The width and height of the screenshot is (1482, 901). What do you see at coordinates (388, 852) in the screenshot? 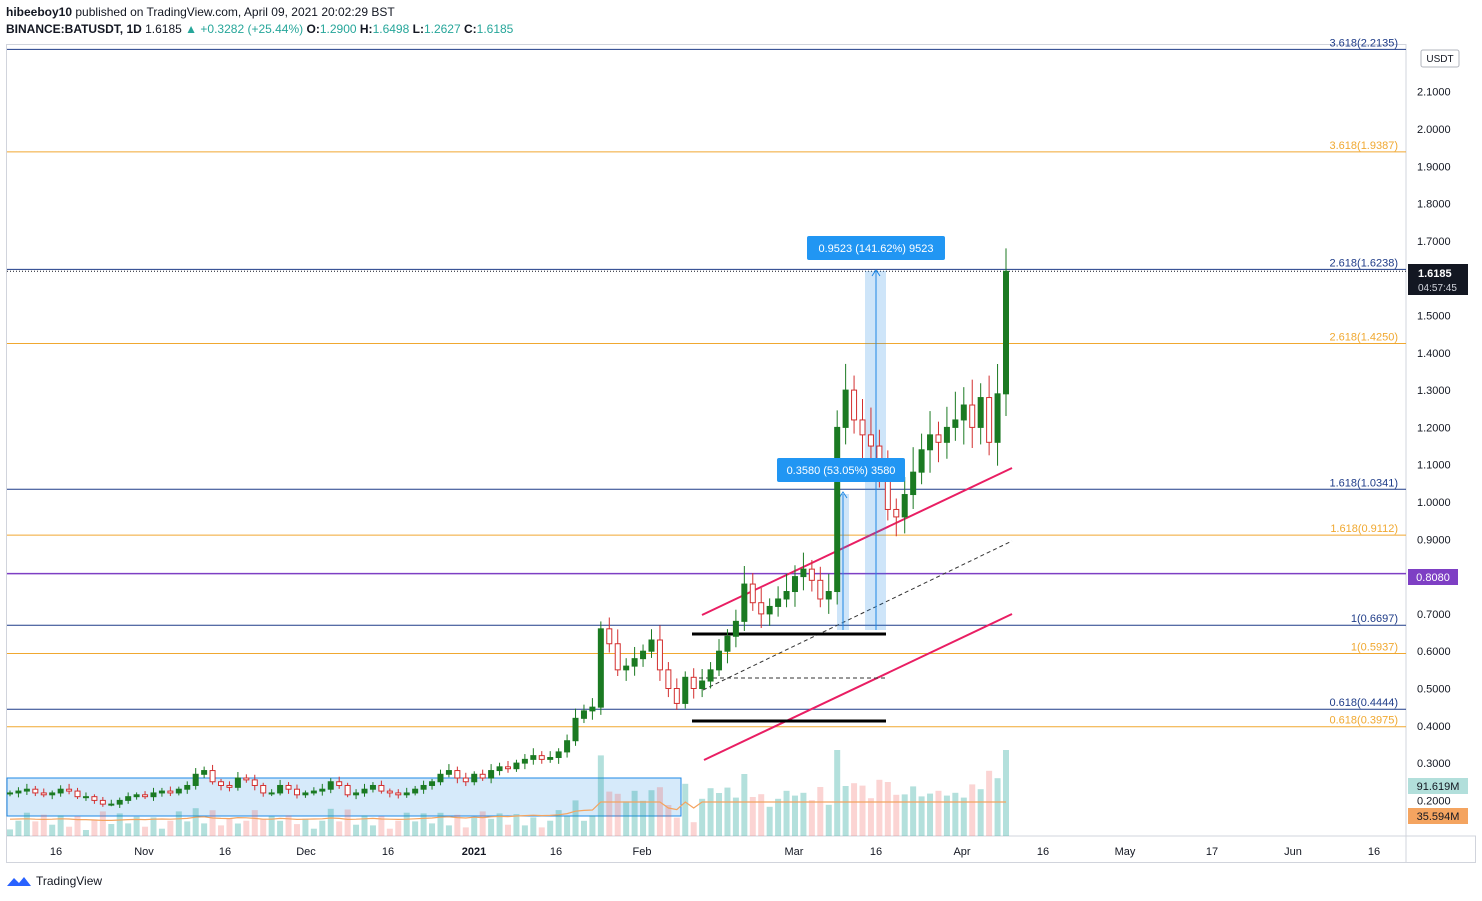
I see `x-tick-4: 16` at bounding box center [388, 852].